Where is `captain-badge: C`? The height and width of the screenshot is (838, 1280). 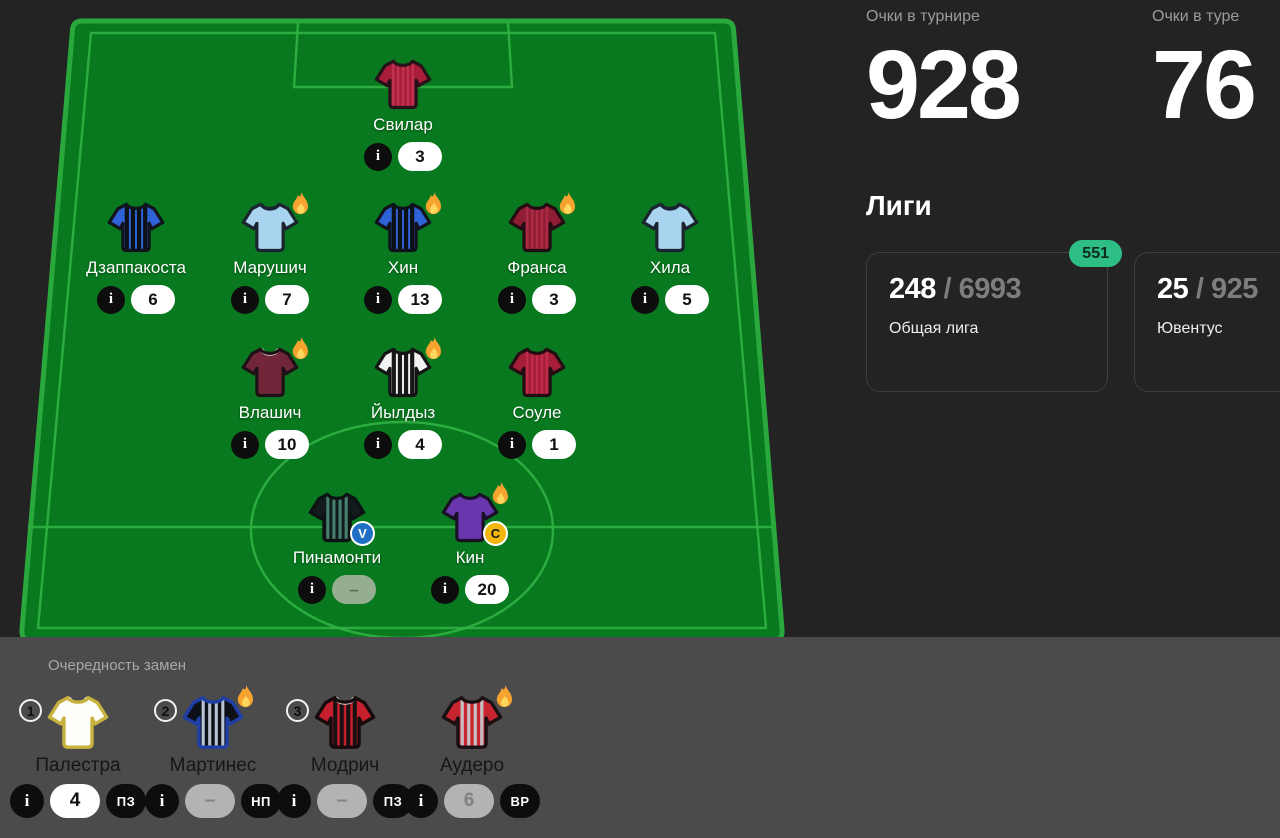
captain-badge: C is located at coordinates (495, 533).